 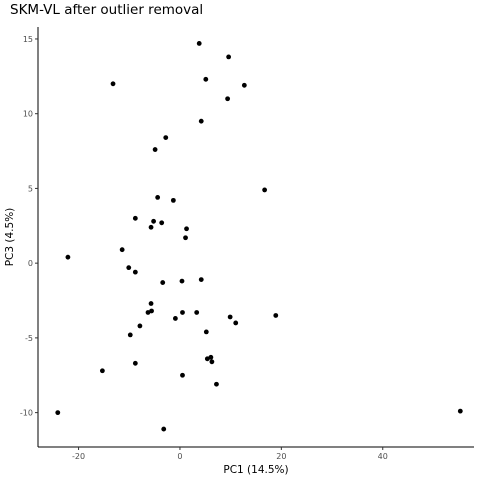 I want to click on x-axis-ticks: -20 0 20 40, so click(x=230, y=454).